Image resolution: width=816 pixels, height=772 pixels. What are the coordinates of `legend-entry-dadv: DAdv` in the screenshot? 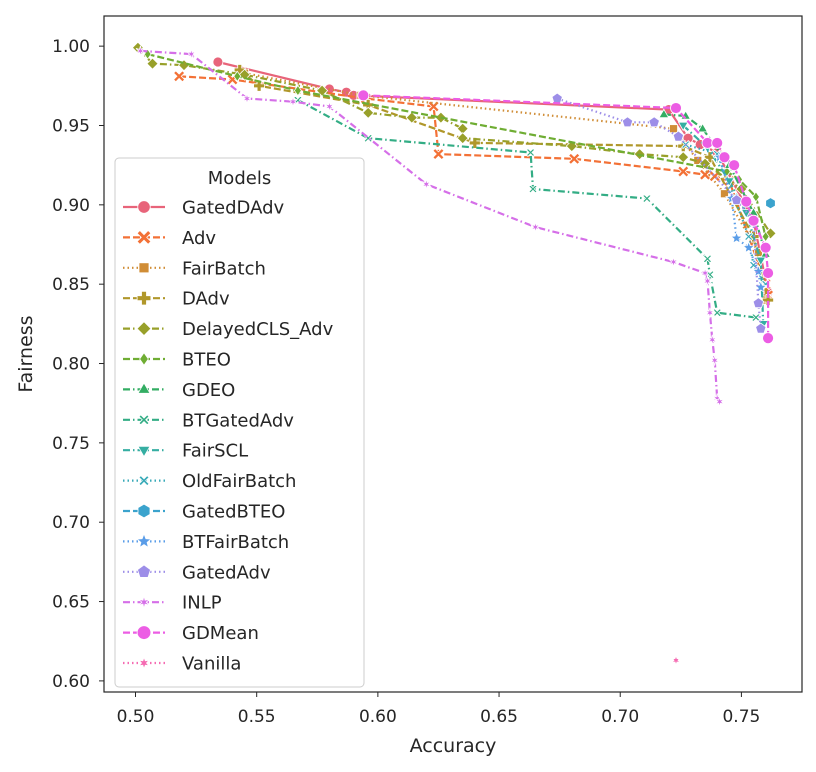 It's located at (176, 299).